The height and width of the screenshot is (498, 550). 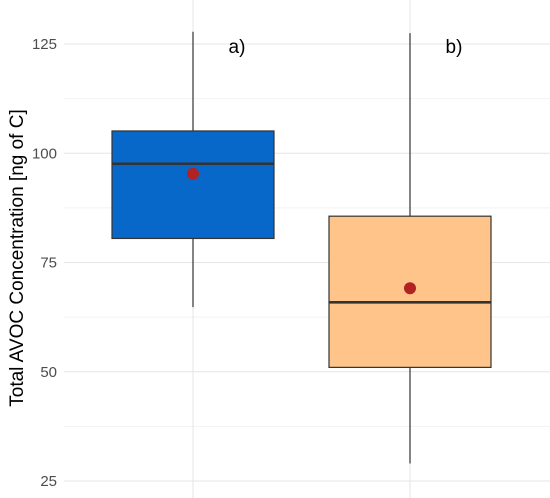 I want to click on y-tick-label: 75, so click(x=48, y=263).